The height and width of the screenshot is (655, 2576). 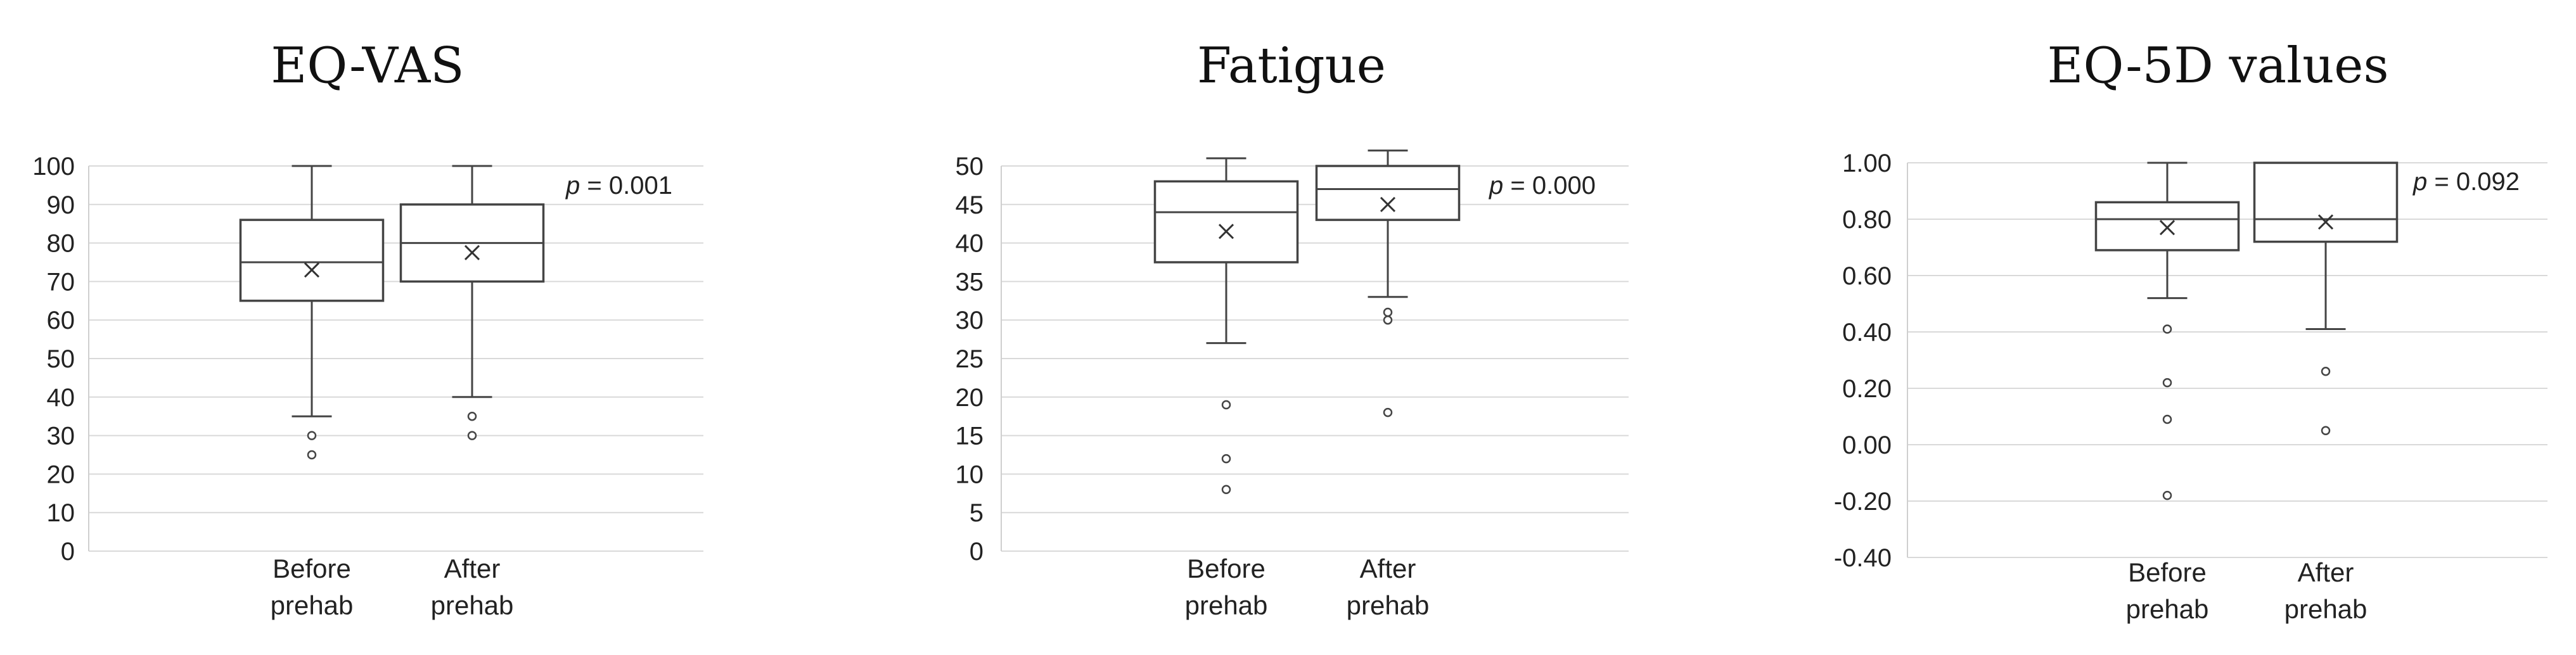 What do you see at coordinates (626, 186) in the screenshot?
I see `p-value: = 0.001` at bounding box center [626, 186].